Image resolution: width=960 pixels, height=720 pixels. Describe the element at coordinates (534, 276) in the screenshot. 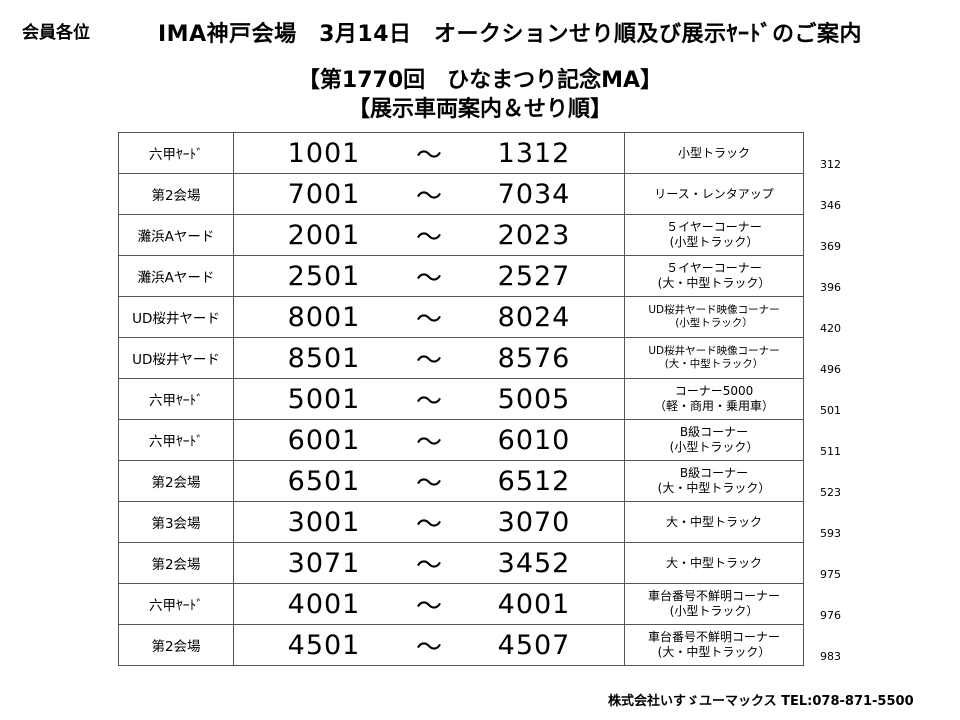

I see `lot-to: 2527` at that location.